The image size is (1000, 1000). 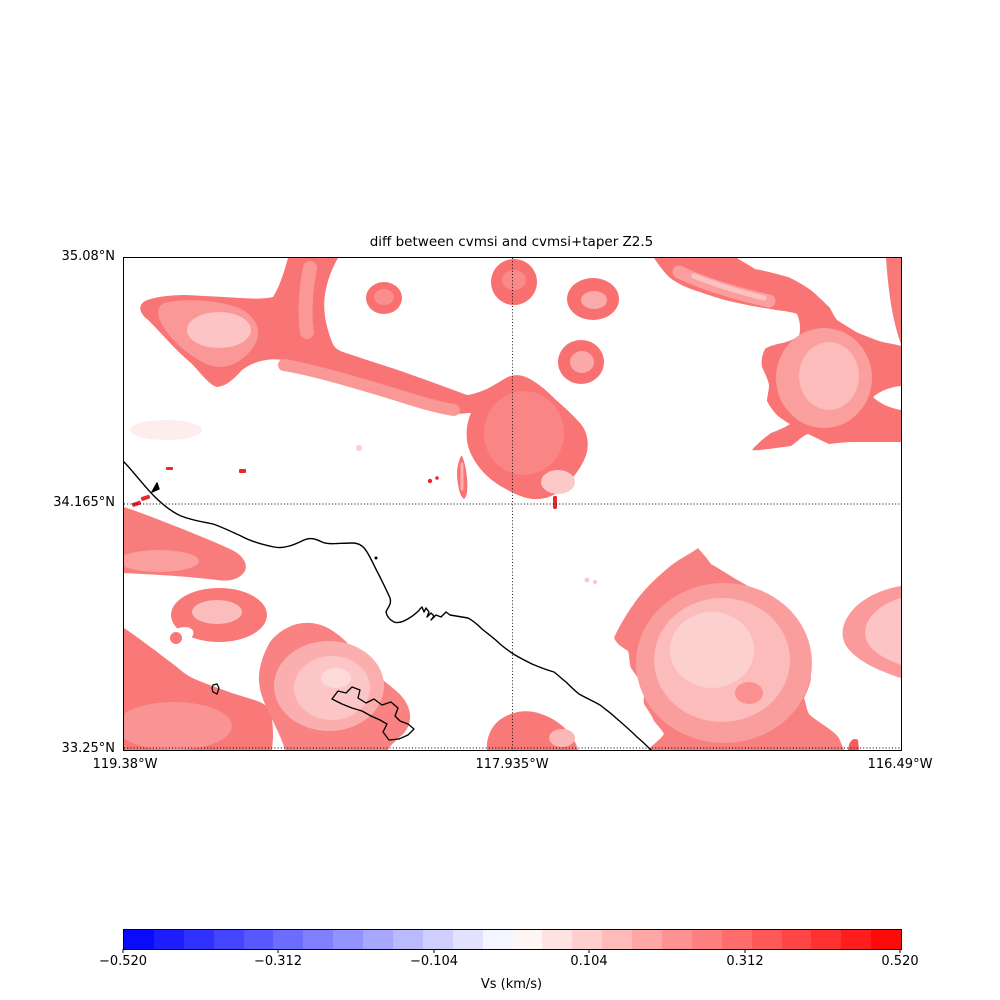 I want to click on colorbar-tick-label: −0.312, so click(x=278, y=961).